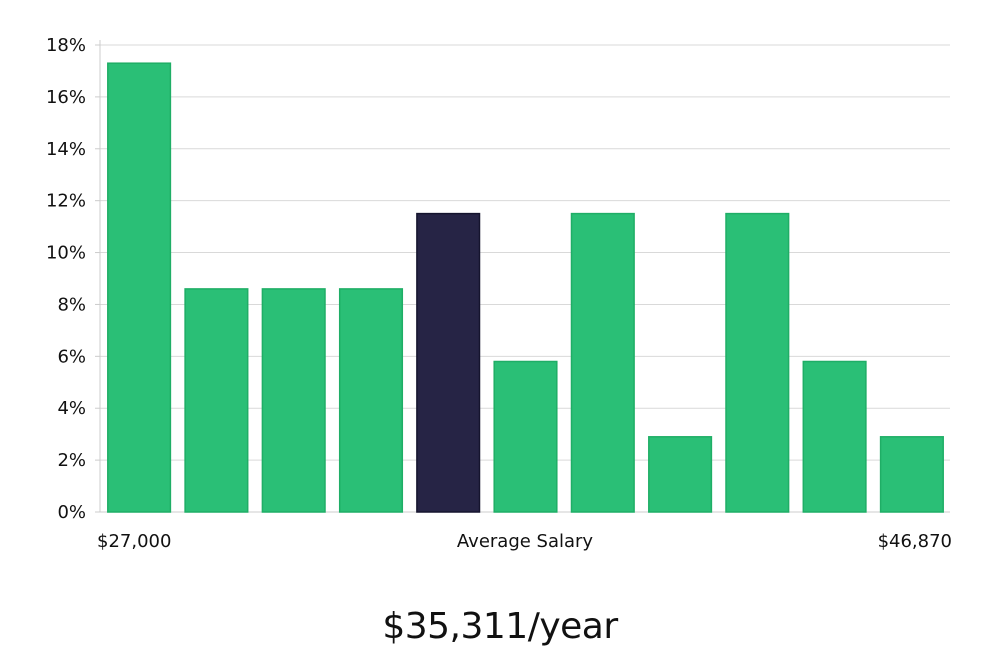 Image resolution: width=1000 pixels, height=660 pixels. I want to click on y-tick-label: 14%, so click(66, 149).